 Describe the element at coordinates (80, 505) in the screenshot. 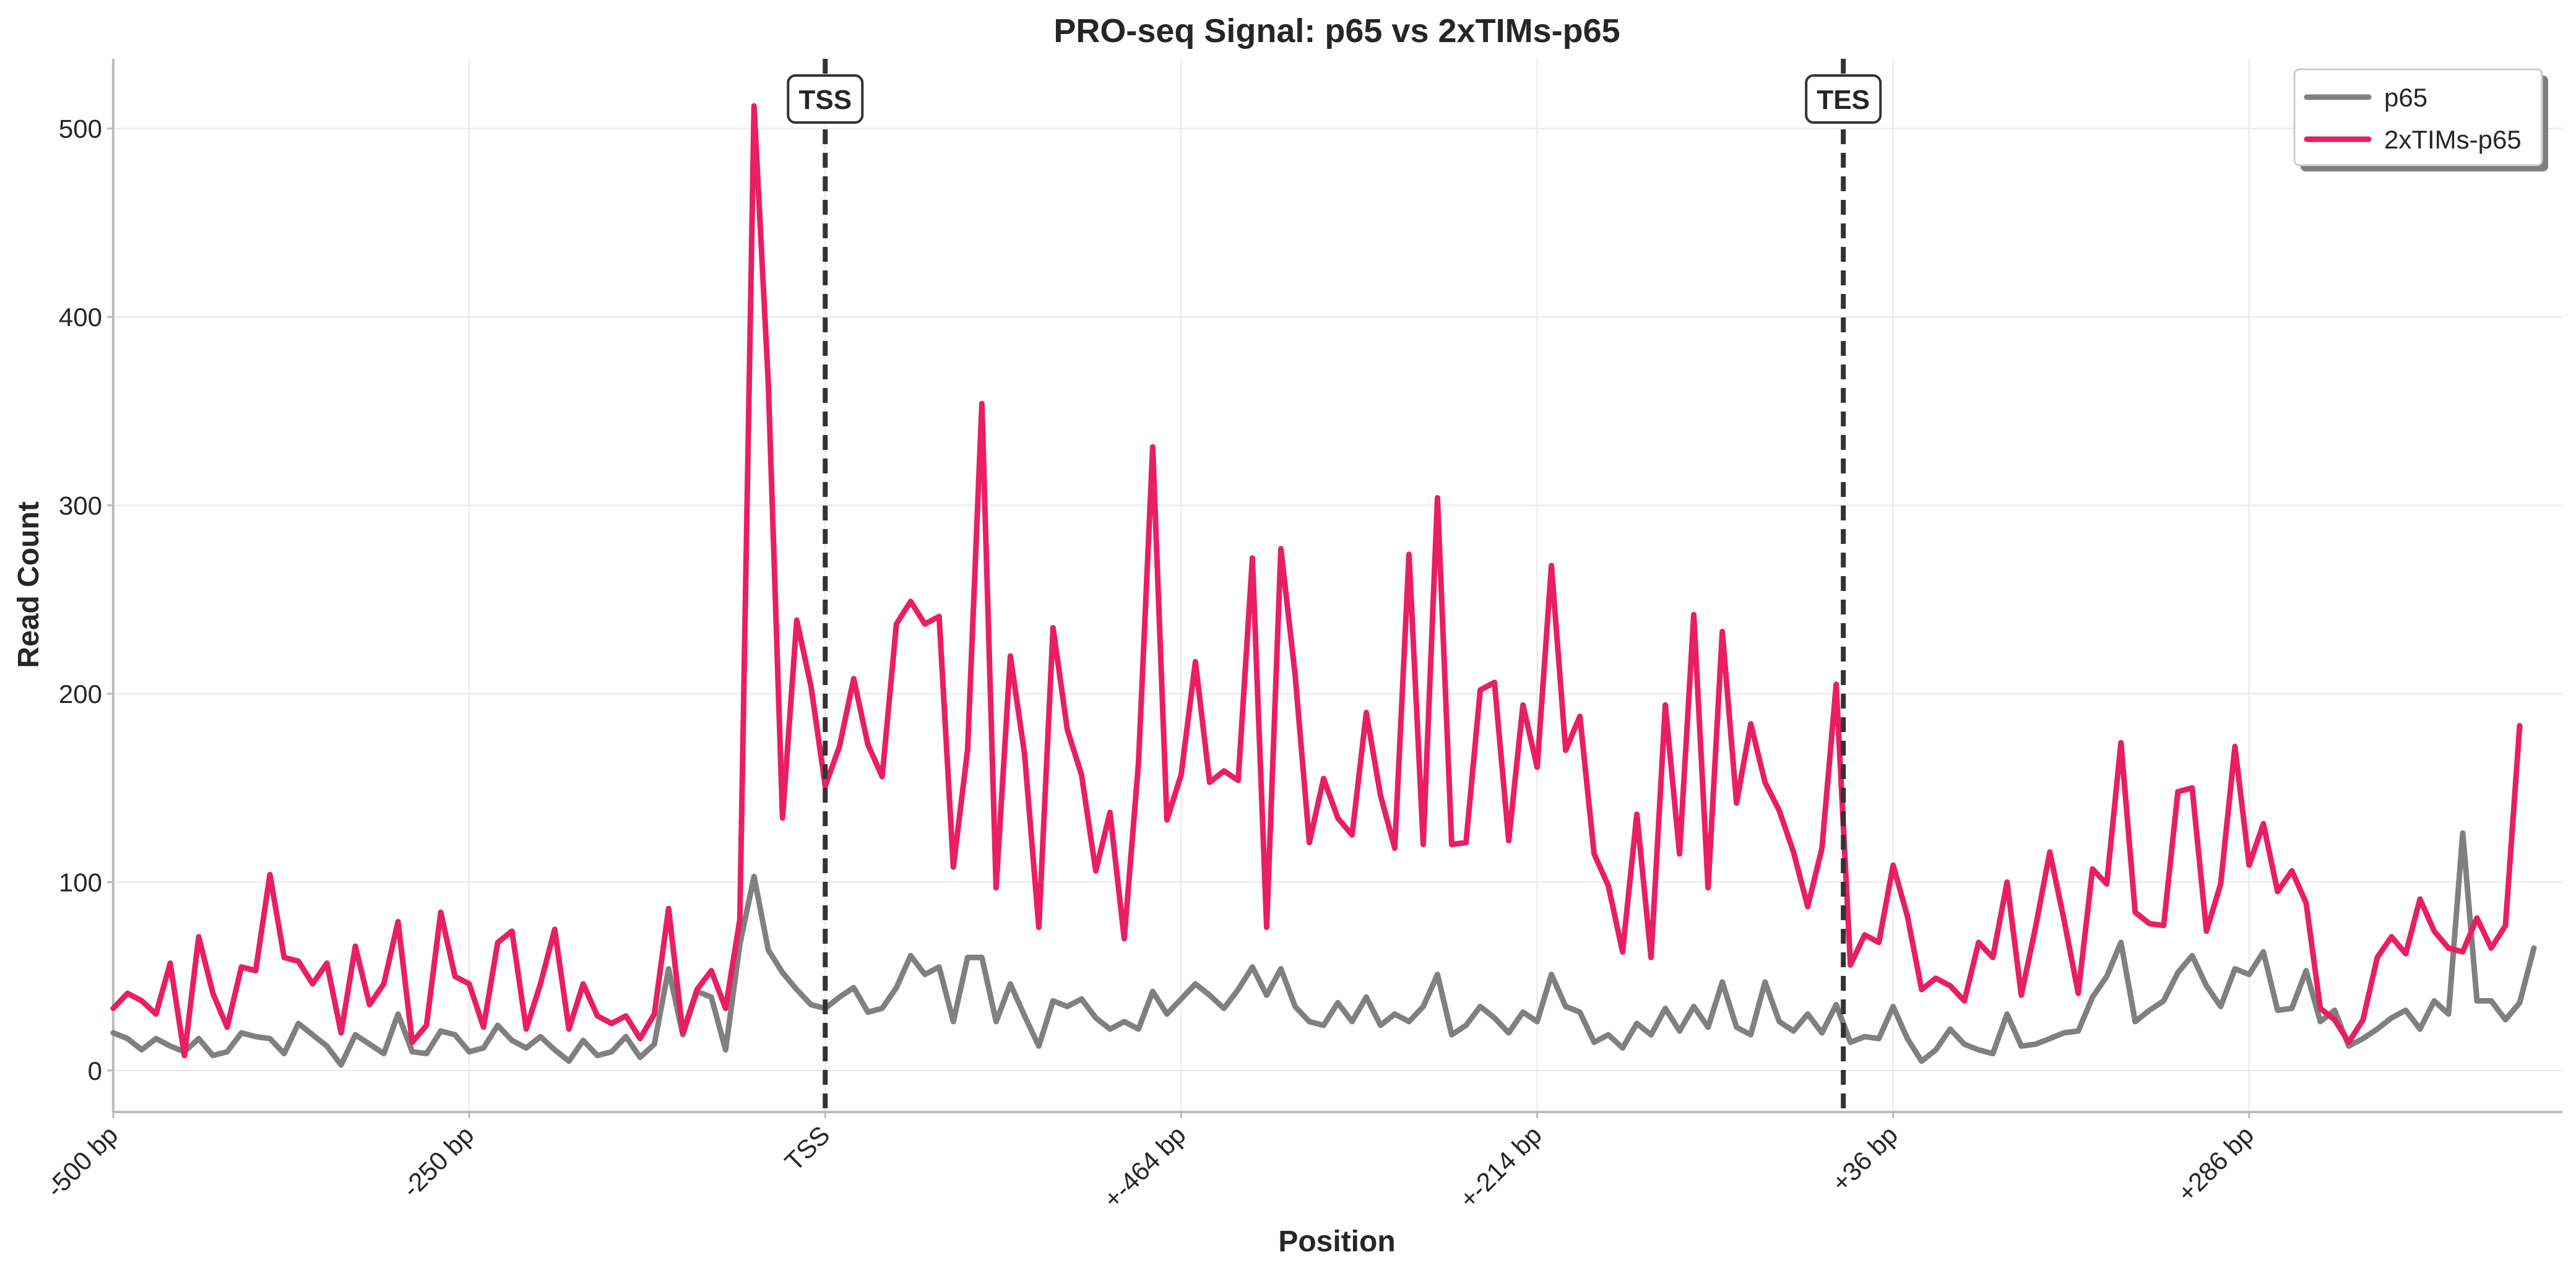

I see `y-tick-label-300: 300` at that location.